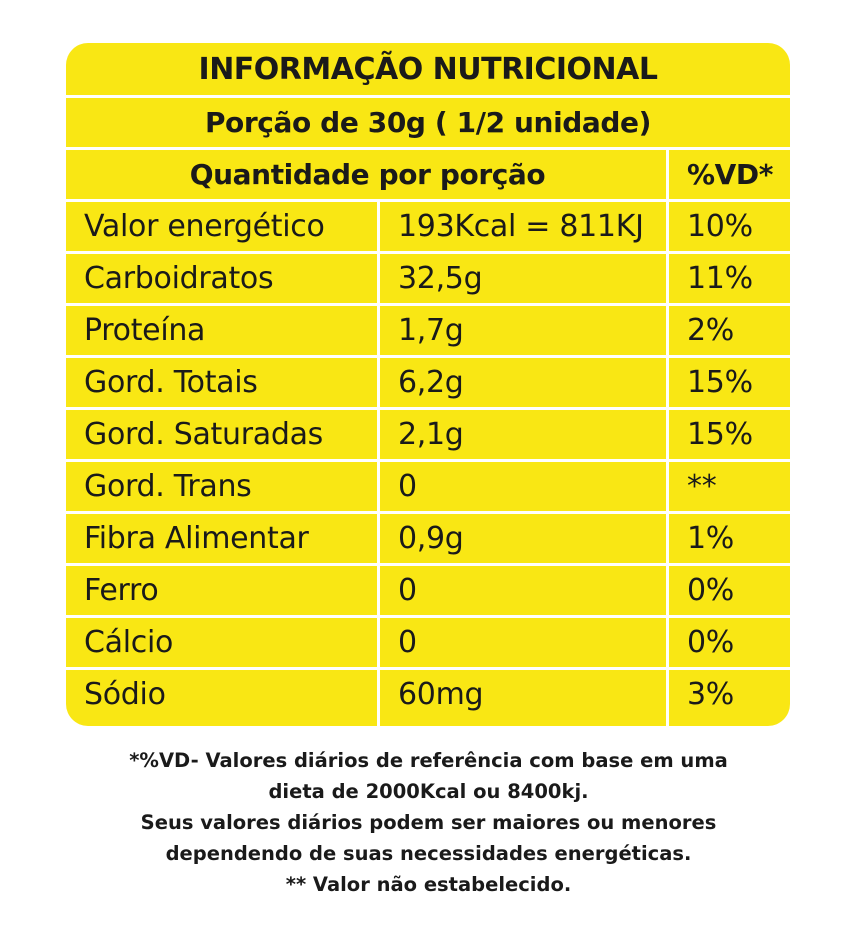 This screenshot has height=927, width=857. Describe the element at coordinates (196, 538) in the screenshot. I see `nutrient-name: Fibra Alimentar` at that location.